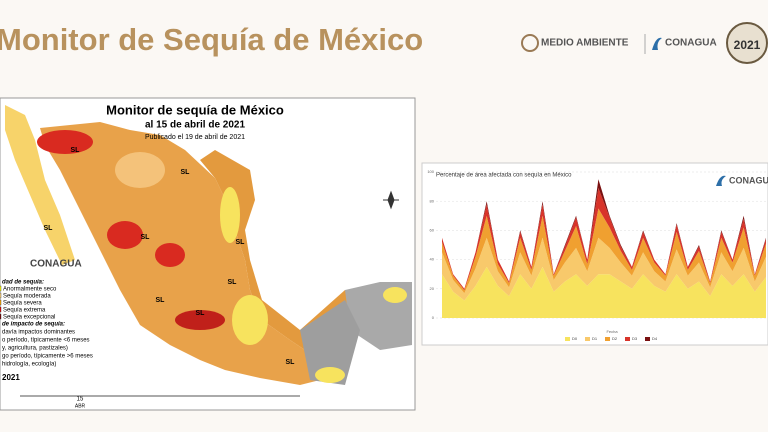  I want to click on legend-label: Sequía extrema, so click(24, 311).